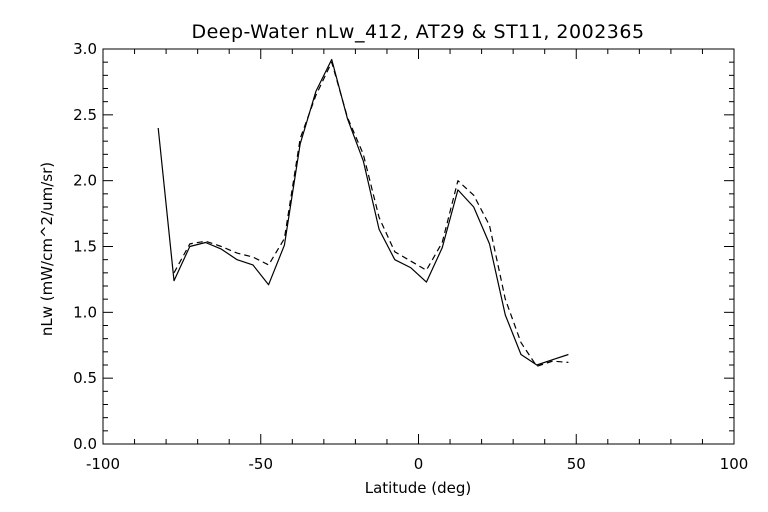 The width and height of the screenshot is (768, 512). I want to click on y-tick-label: 1.0, so click(85, 312).